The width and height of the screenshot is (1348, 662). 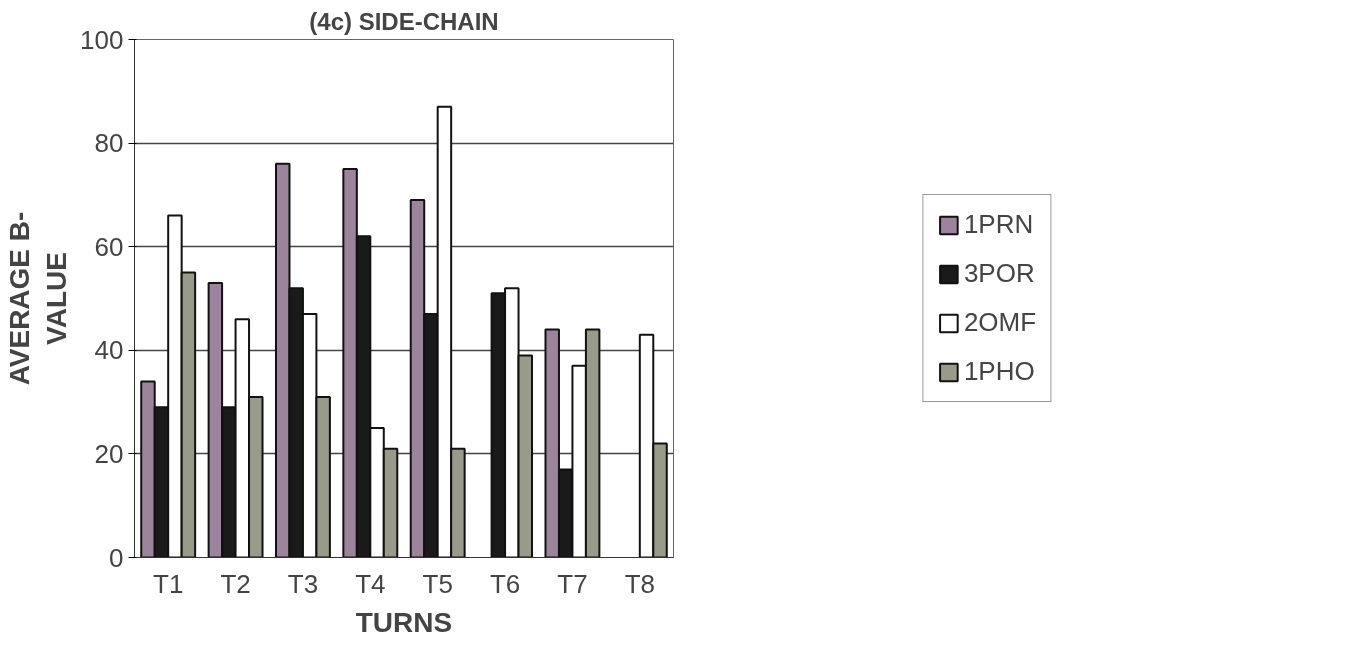 What do you see at coordinates (639, 583) in the screenshot?
I see `x-tick-label: T8` at bounding box center [639, 583].